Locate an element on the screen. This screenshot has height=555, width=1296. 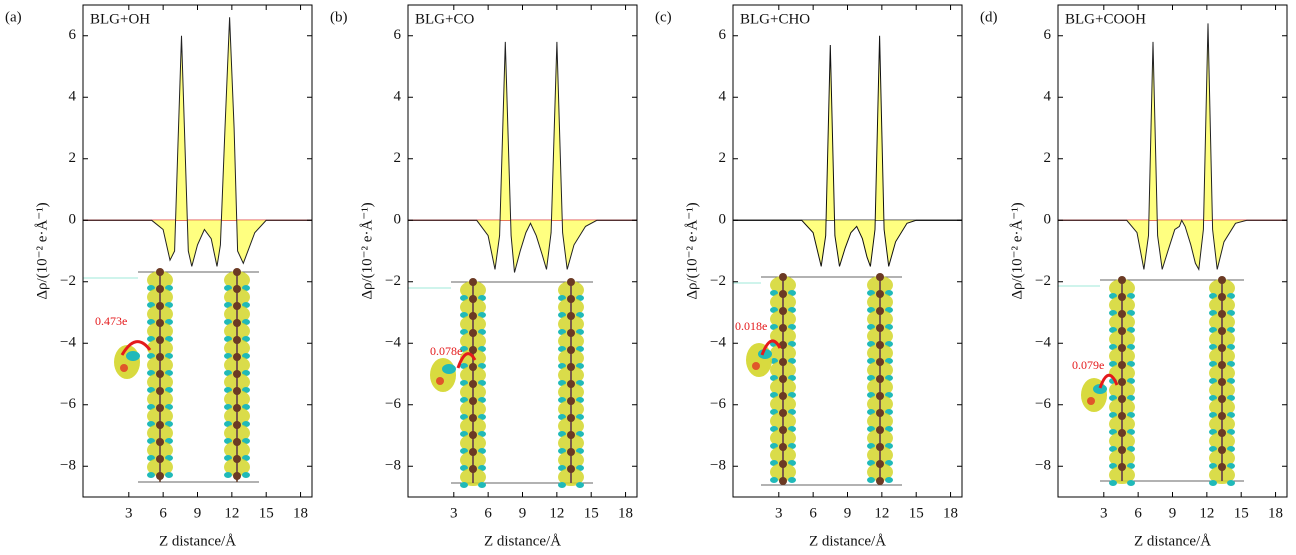
x-tick-label: 15 is located at coordinates (1241, 513).